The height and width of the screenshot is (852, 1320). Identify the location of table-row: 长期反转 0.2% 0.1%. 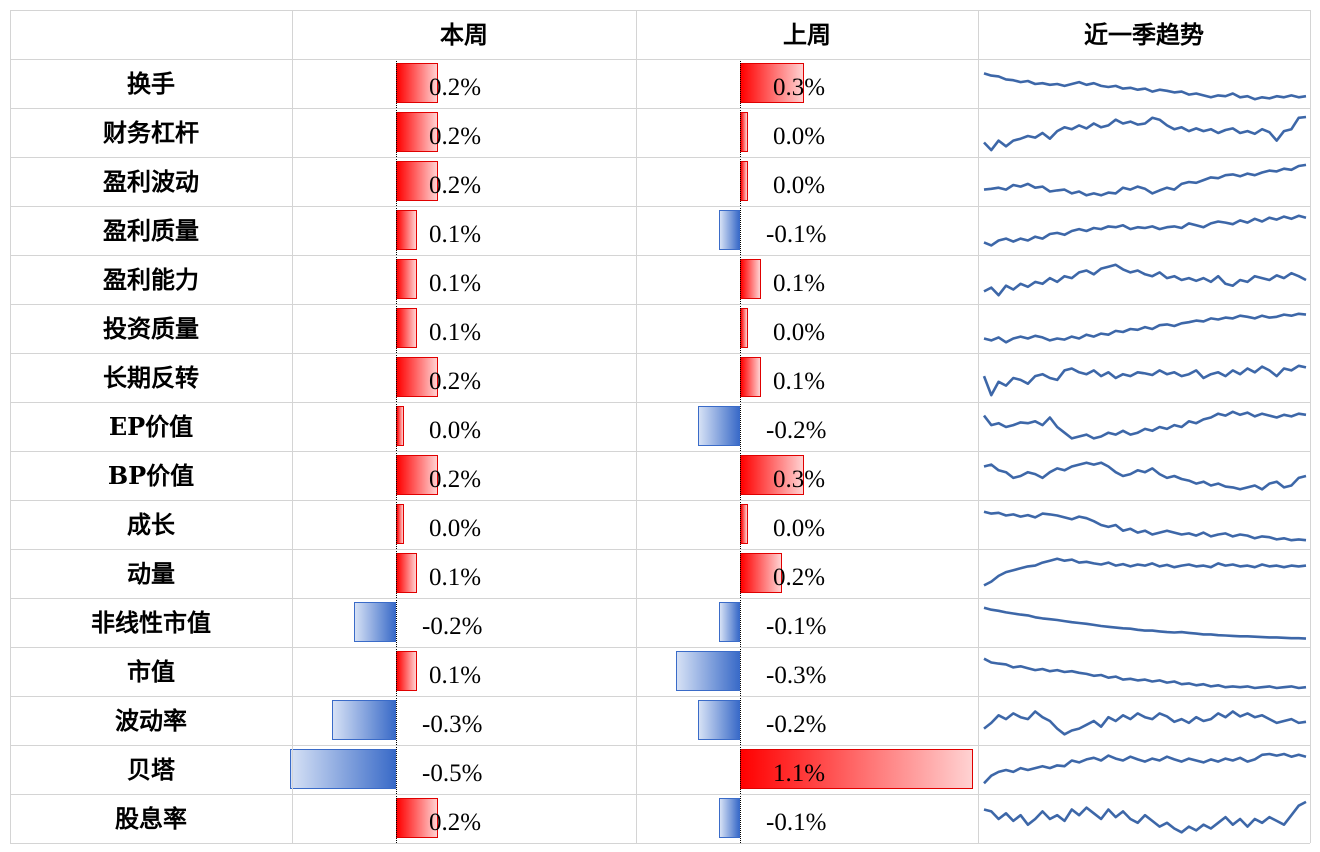
(660, 377).